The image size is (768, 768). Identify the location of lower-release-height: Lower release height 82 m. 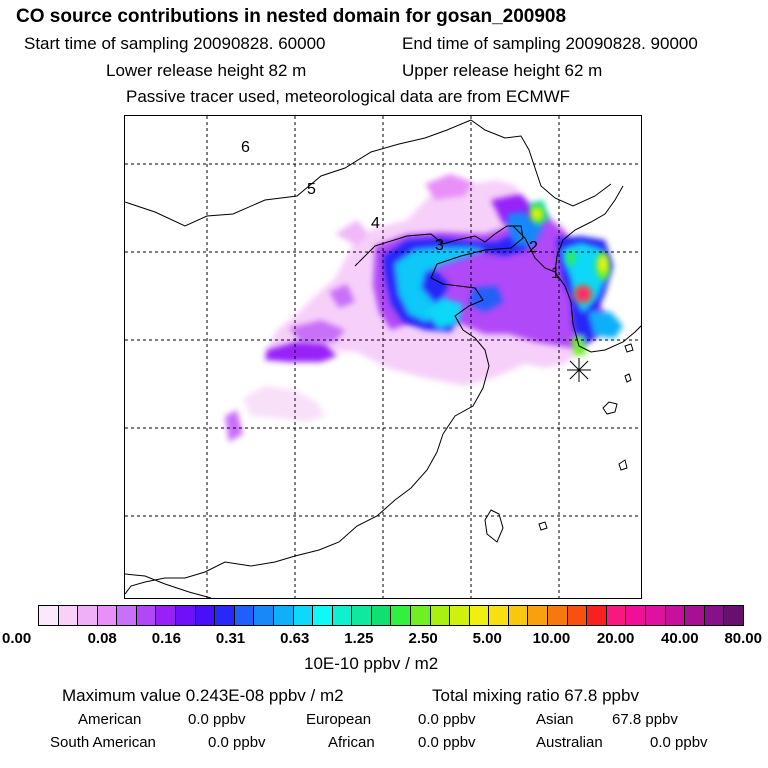
(206, 70).